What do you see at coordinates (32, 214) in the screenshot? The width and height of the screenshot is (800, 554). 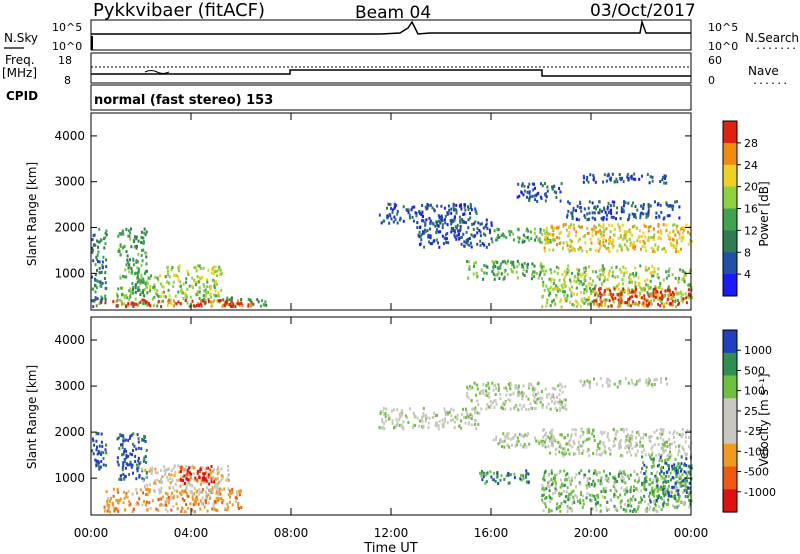 I see `power-ylabel: Slant Range [km]` at bounding box center [32, 214].